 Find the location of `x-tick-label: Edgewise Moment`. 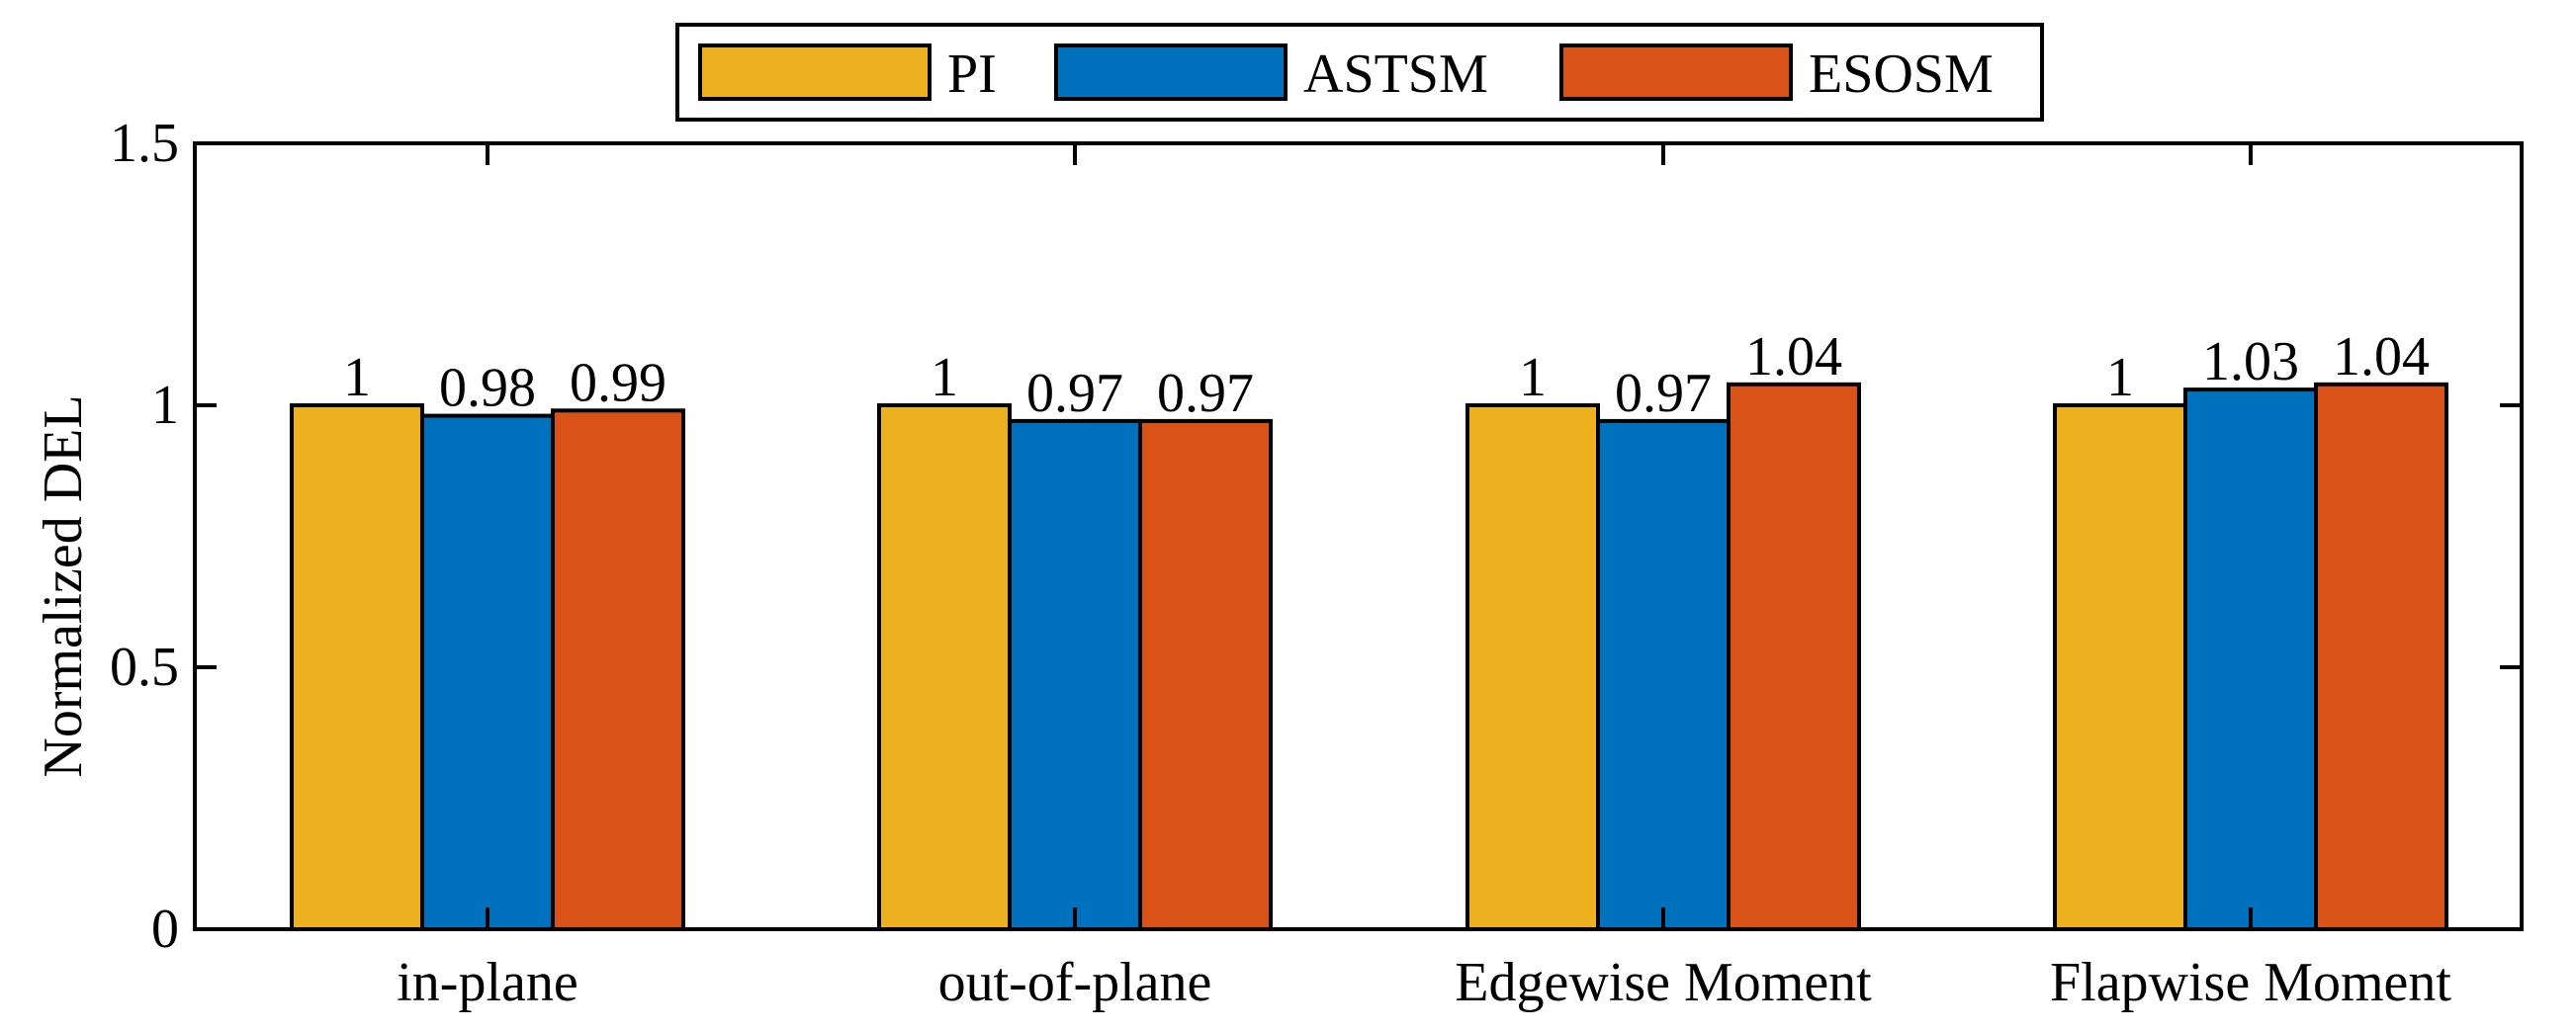

x-tick-label: Edgewise Moment is located at coordinates (1663, 982).